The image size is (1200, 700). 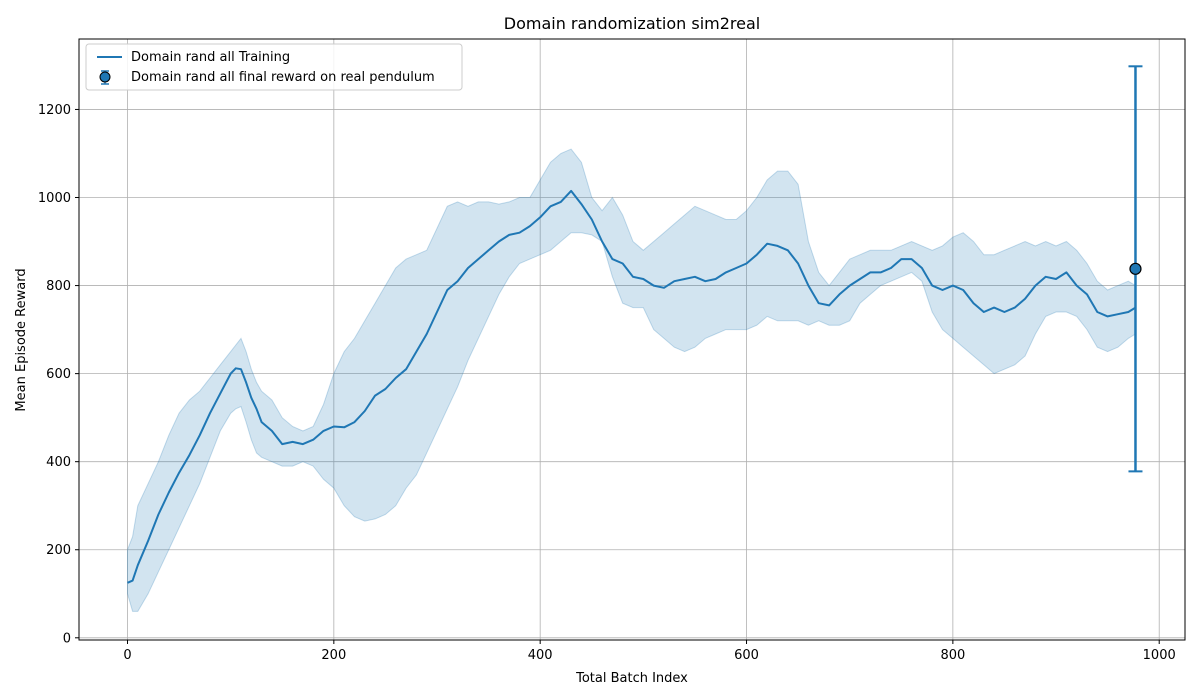 I want to click on chart-title: Domain randomization sim2real, so click(x=632, y=23).